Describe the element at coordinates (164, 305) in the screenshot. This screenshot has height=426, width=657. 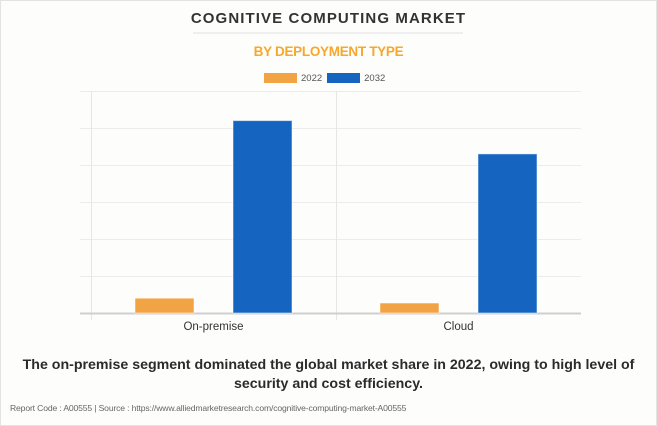
I see `bar-on-premise-2022` at that location.